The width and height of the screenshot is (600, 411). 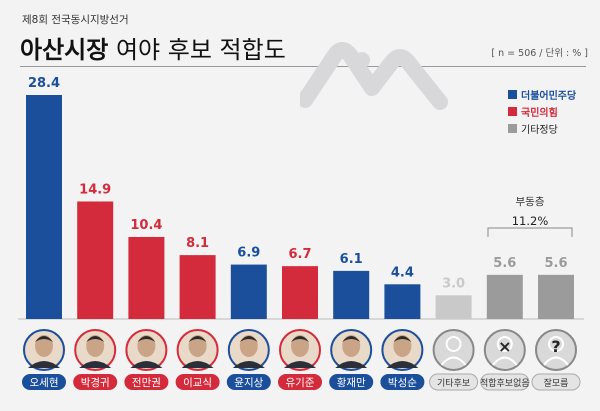 I want to click on legend-label: 국민의힘, so click(x=539, y=113).